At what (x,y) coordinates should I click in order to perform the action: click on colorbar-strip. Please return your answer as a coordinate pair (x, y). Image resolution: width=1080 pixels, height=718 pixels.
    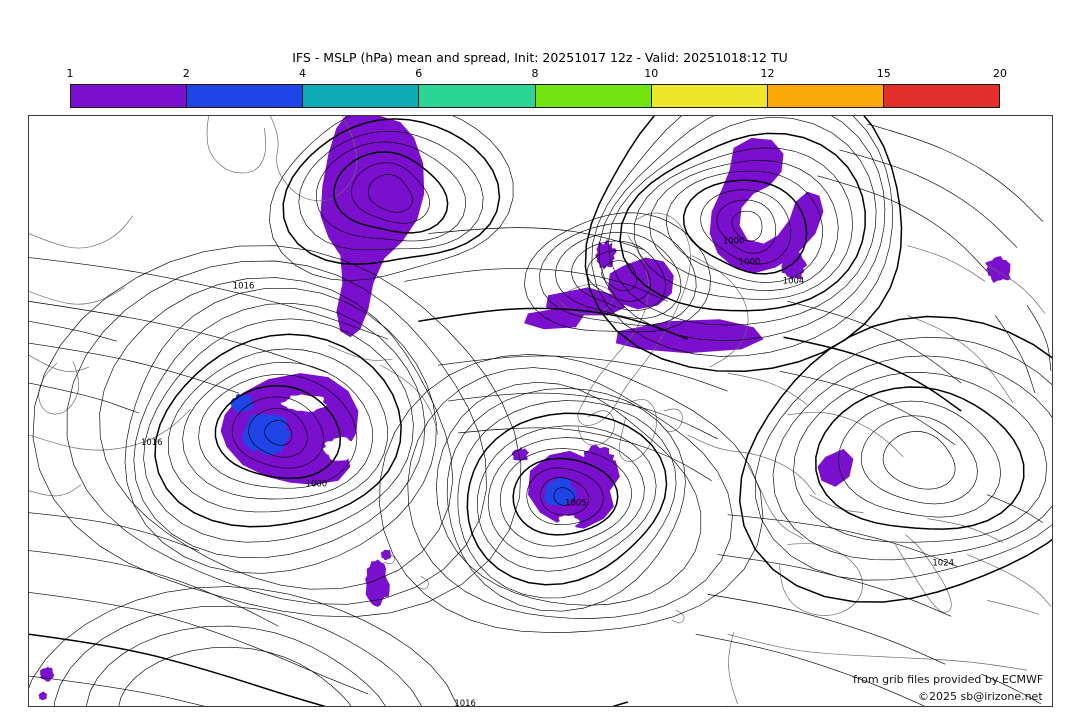
    Looking at the image, I should click on (535, 96).